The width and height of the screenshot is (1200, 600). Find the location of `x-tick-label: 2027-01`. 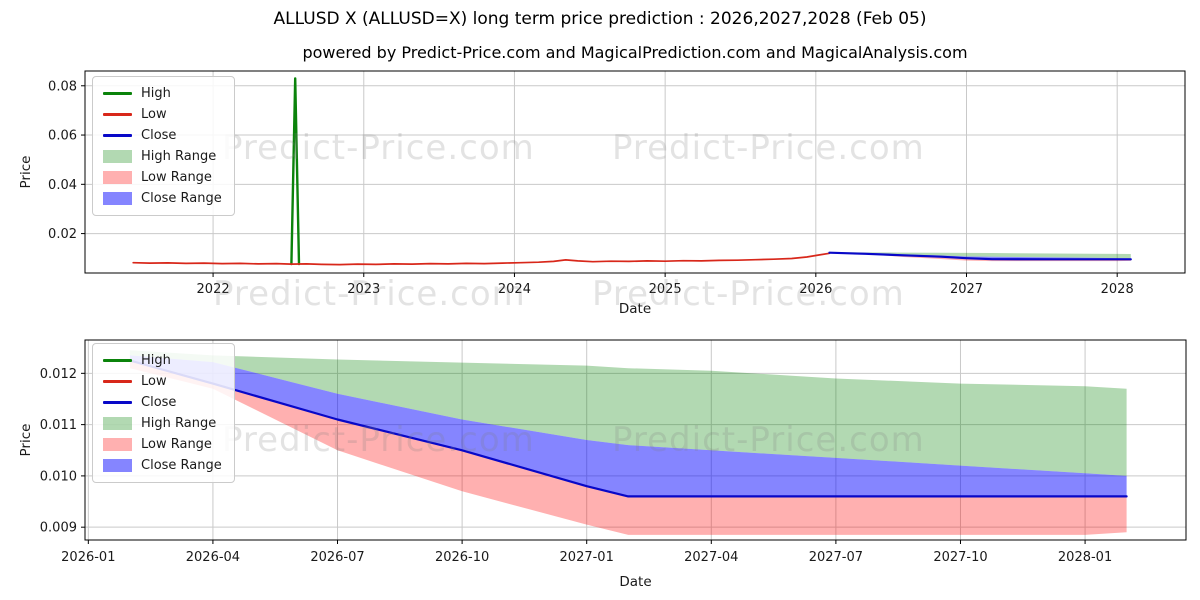

x-tick-label: 2027-01 is located at coordinates (587, 557).